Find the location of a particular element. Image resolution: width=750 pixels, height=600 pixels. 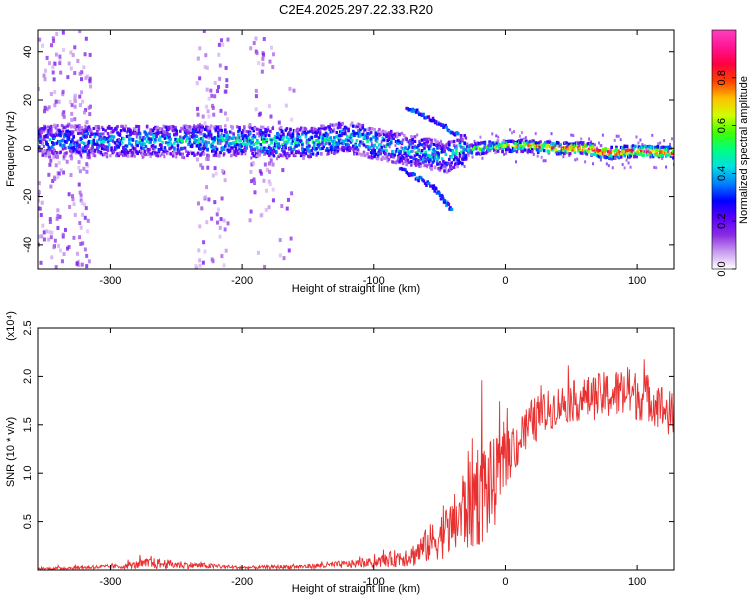

spectrogram-y-label: Frequency (Hz) is located at coordinates (11, 149).